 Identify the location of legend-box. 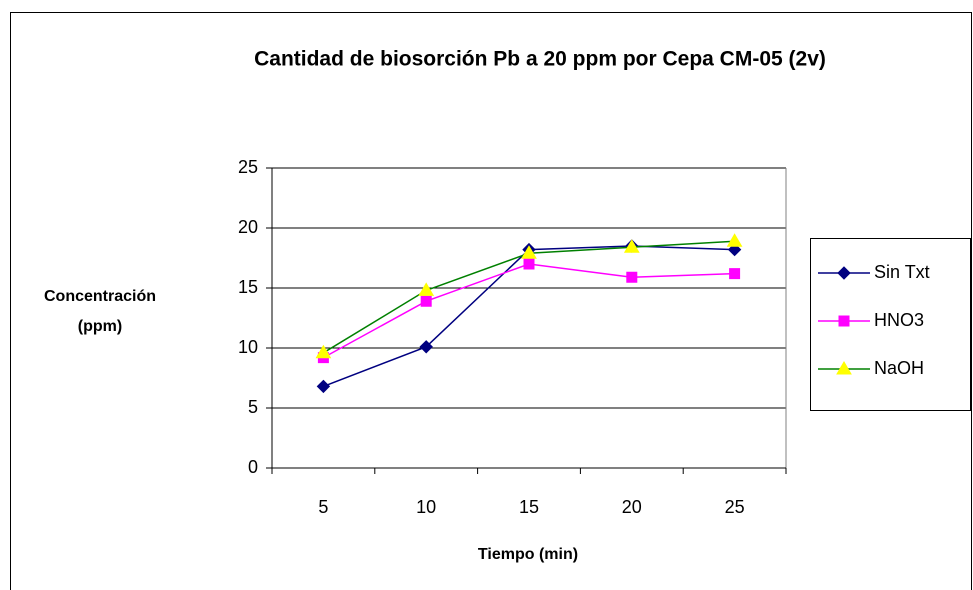
(890, 324).